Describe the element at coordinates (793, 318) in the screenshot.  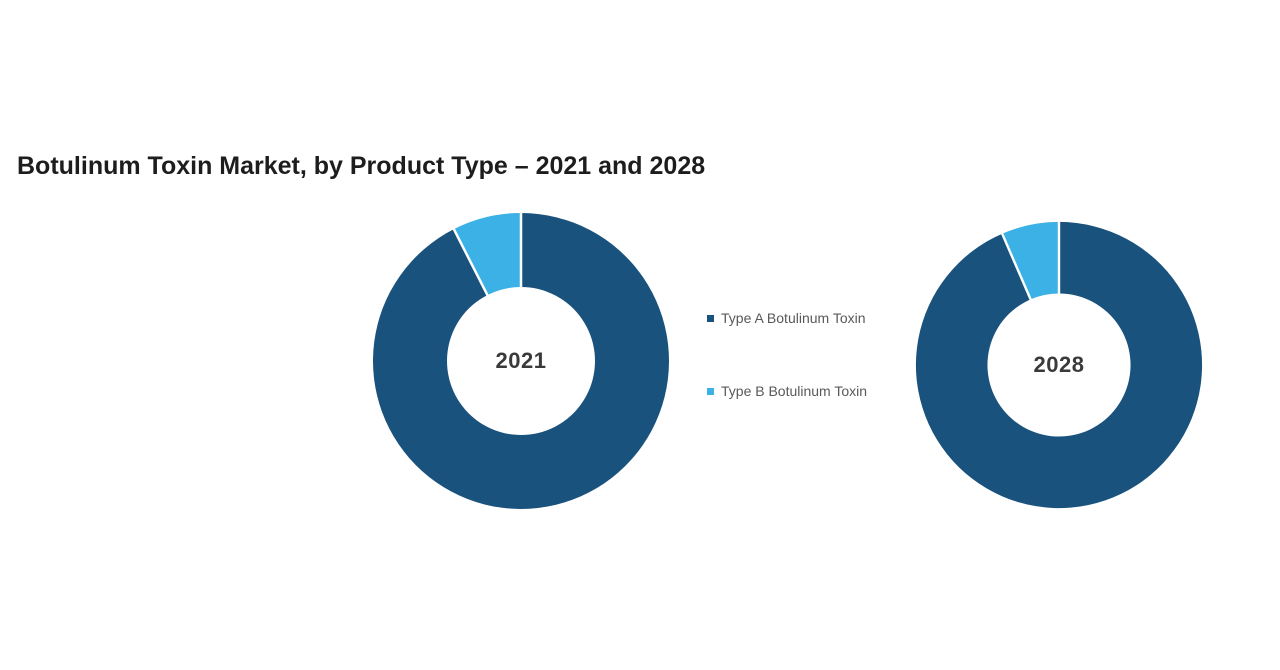
I see `legend-label-type-a: Type A Botulinum Toxin` at that location.